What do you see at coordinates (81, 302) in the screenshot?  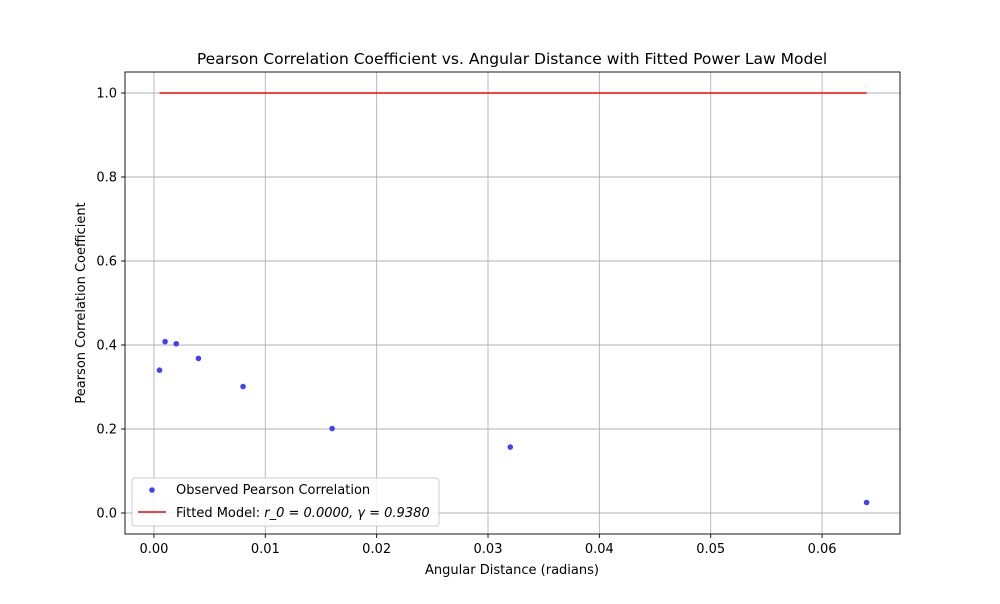 I see `y-axis-label: Pearson Correlation Coefficient` at bounding box center [81, 302].